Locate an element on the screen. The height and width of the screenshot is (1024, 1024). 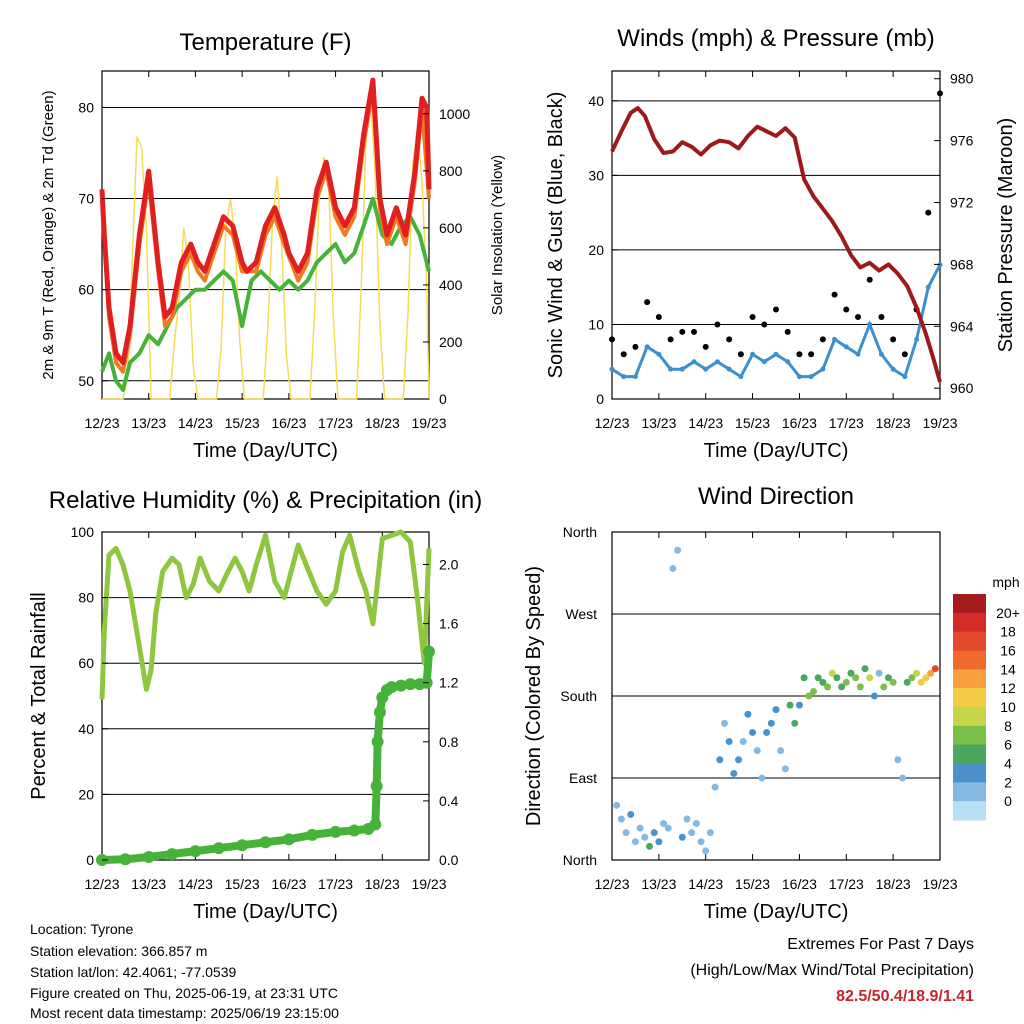
plot-frame is located at coordinates (776, 235).